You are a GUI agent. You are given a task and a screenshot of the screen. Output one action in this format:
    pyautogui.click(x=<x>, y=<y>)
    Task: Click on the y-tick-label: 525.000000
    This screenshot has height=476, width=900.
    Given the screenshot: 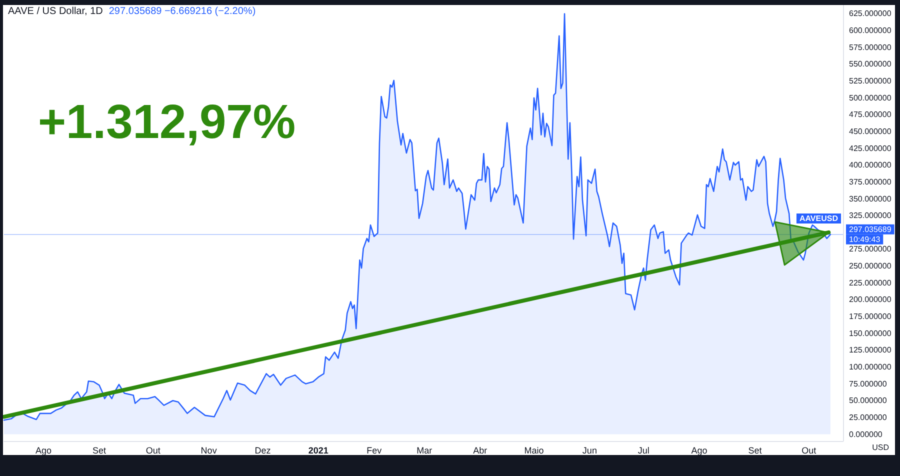 What is the action you would take?
    pyautogui.click(x=870, y=81)
    